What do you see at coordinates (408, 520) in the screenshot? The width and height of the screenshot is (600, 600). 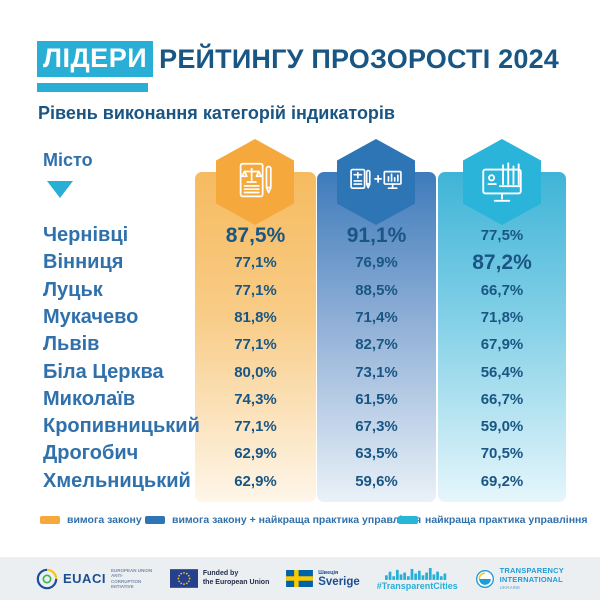 I see `legend-swatch-cyan` at bounding box center [408, 520].